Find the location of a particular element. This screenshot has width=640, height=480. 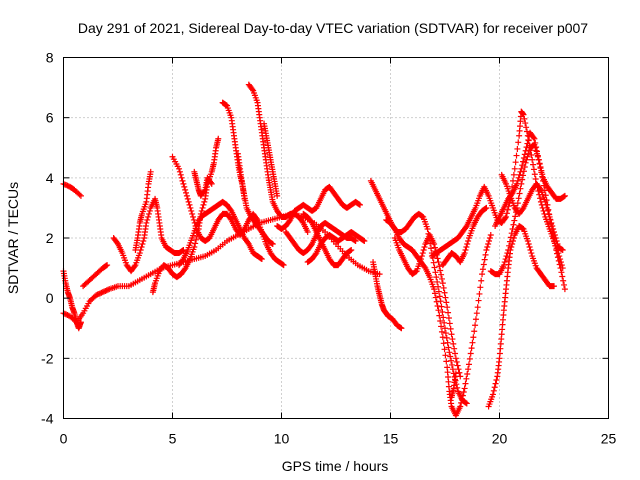

x-tick-label: 20 is located at coordinates (500, 439).